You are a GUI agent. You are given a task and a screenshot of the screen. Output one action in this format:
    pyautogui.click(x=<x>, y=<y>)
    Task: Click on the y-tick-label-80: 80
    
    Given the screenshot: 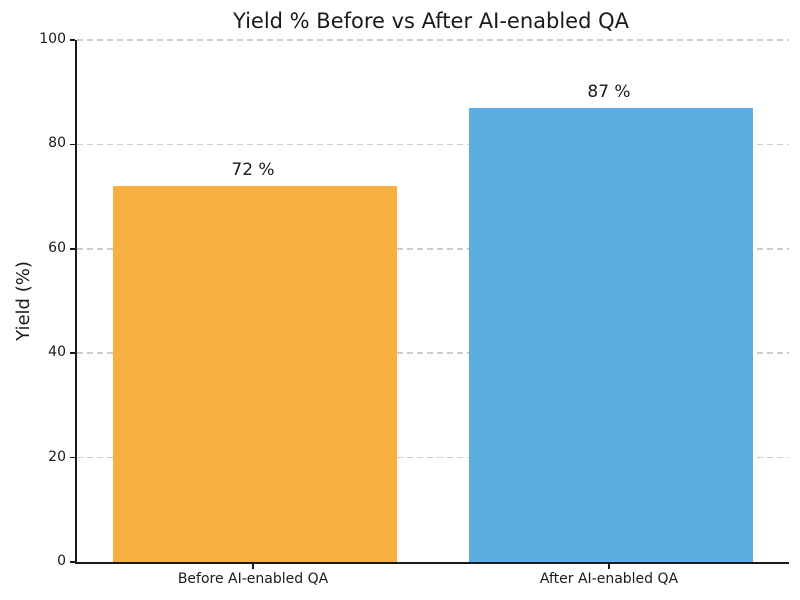 What is the action you would take?
    pyautogui.click(x=57, y=143)
    